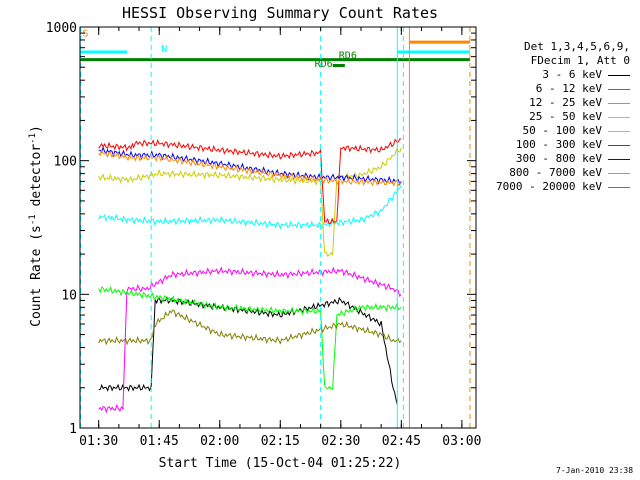 The image size is (640, 480). I want to click on flag-layer, so click(275, 54).